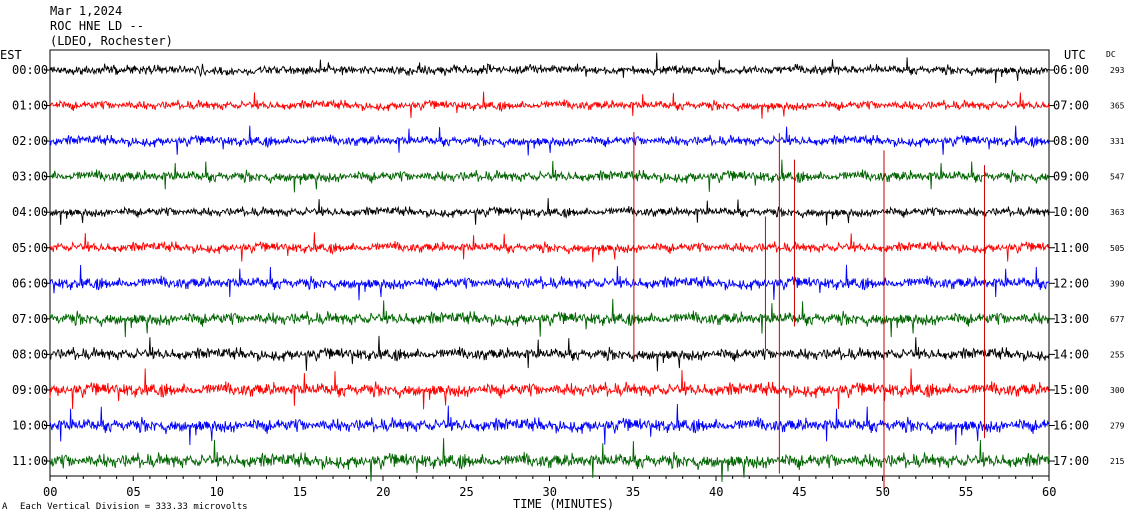 Image resolution: width=1130 pixels, height=519 pixels. Describe the element at coordinates (1117, 461) in the screenshot. I see `dc-value-label: 215` at that location.